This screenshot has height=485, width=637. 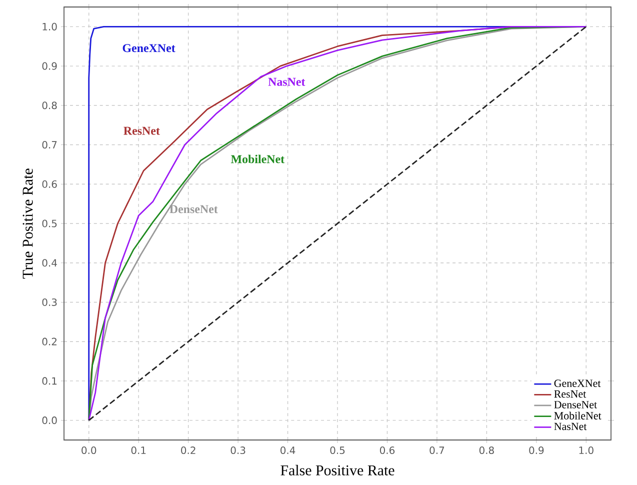 What do you see at coordinates (287, 82) in the screenshot?
I see `annotation: NasNet` at bounding box center [287, 82].